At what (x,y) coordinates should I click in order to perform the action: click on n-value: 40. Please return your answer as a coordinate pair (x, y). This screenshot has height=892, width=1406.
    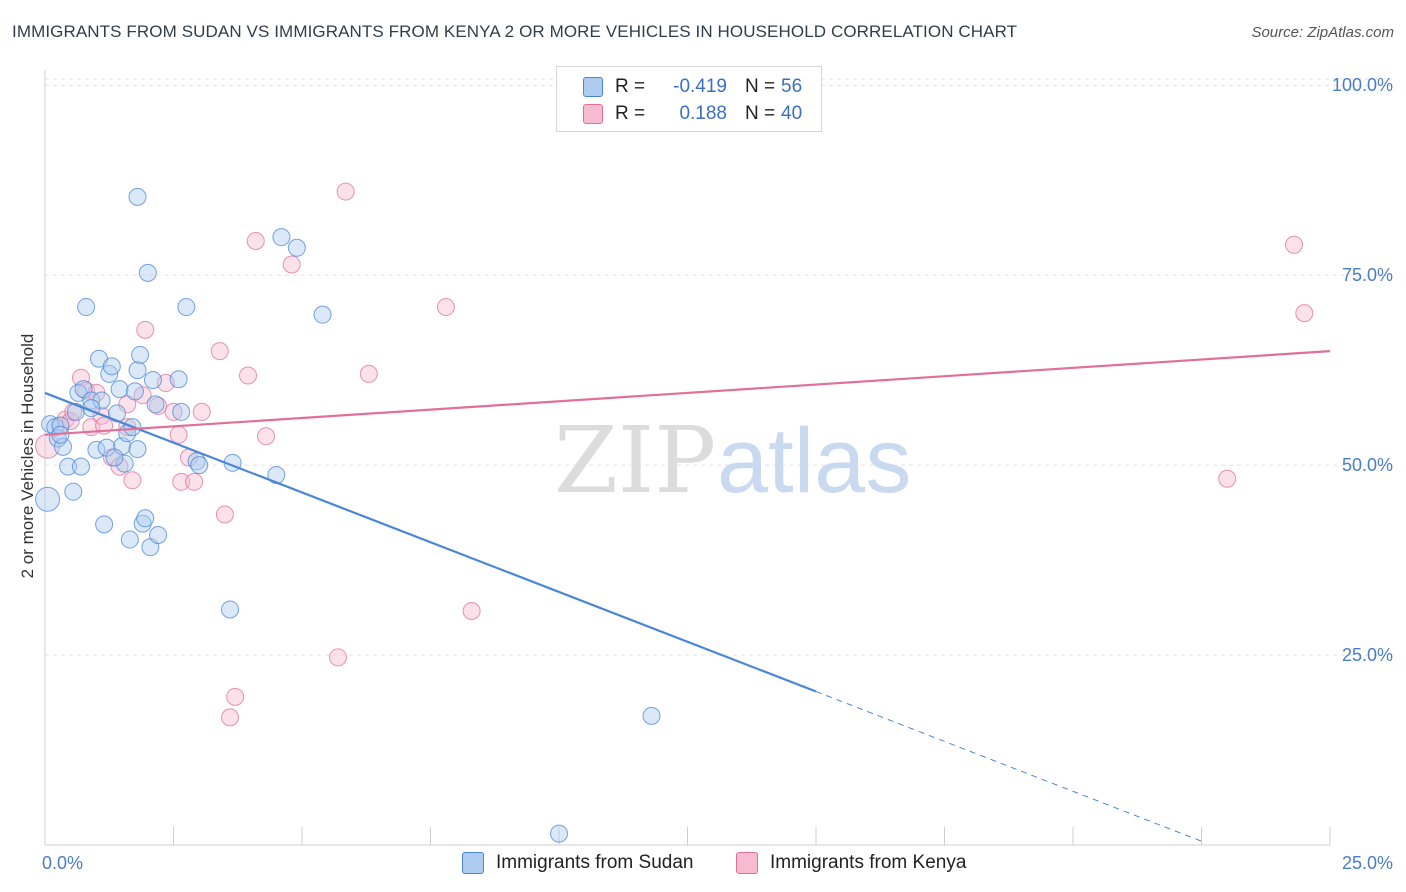
    Looking at the image, I should click on (792, 113).